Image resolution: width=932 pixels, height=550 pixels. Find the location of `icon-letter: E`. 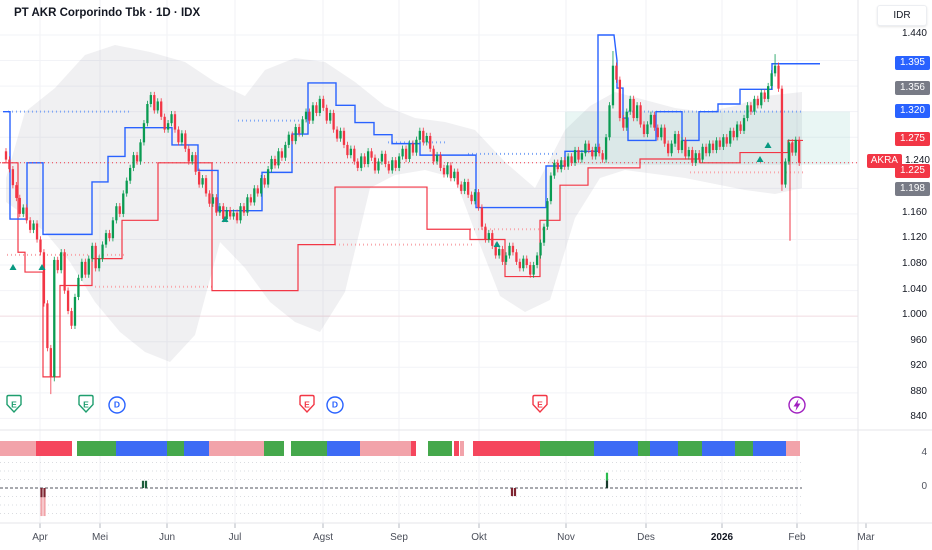

icon-letter: E is located at coordinates (540, 405).